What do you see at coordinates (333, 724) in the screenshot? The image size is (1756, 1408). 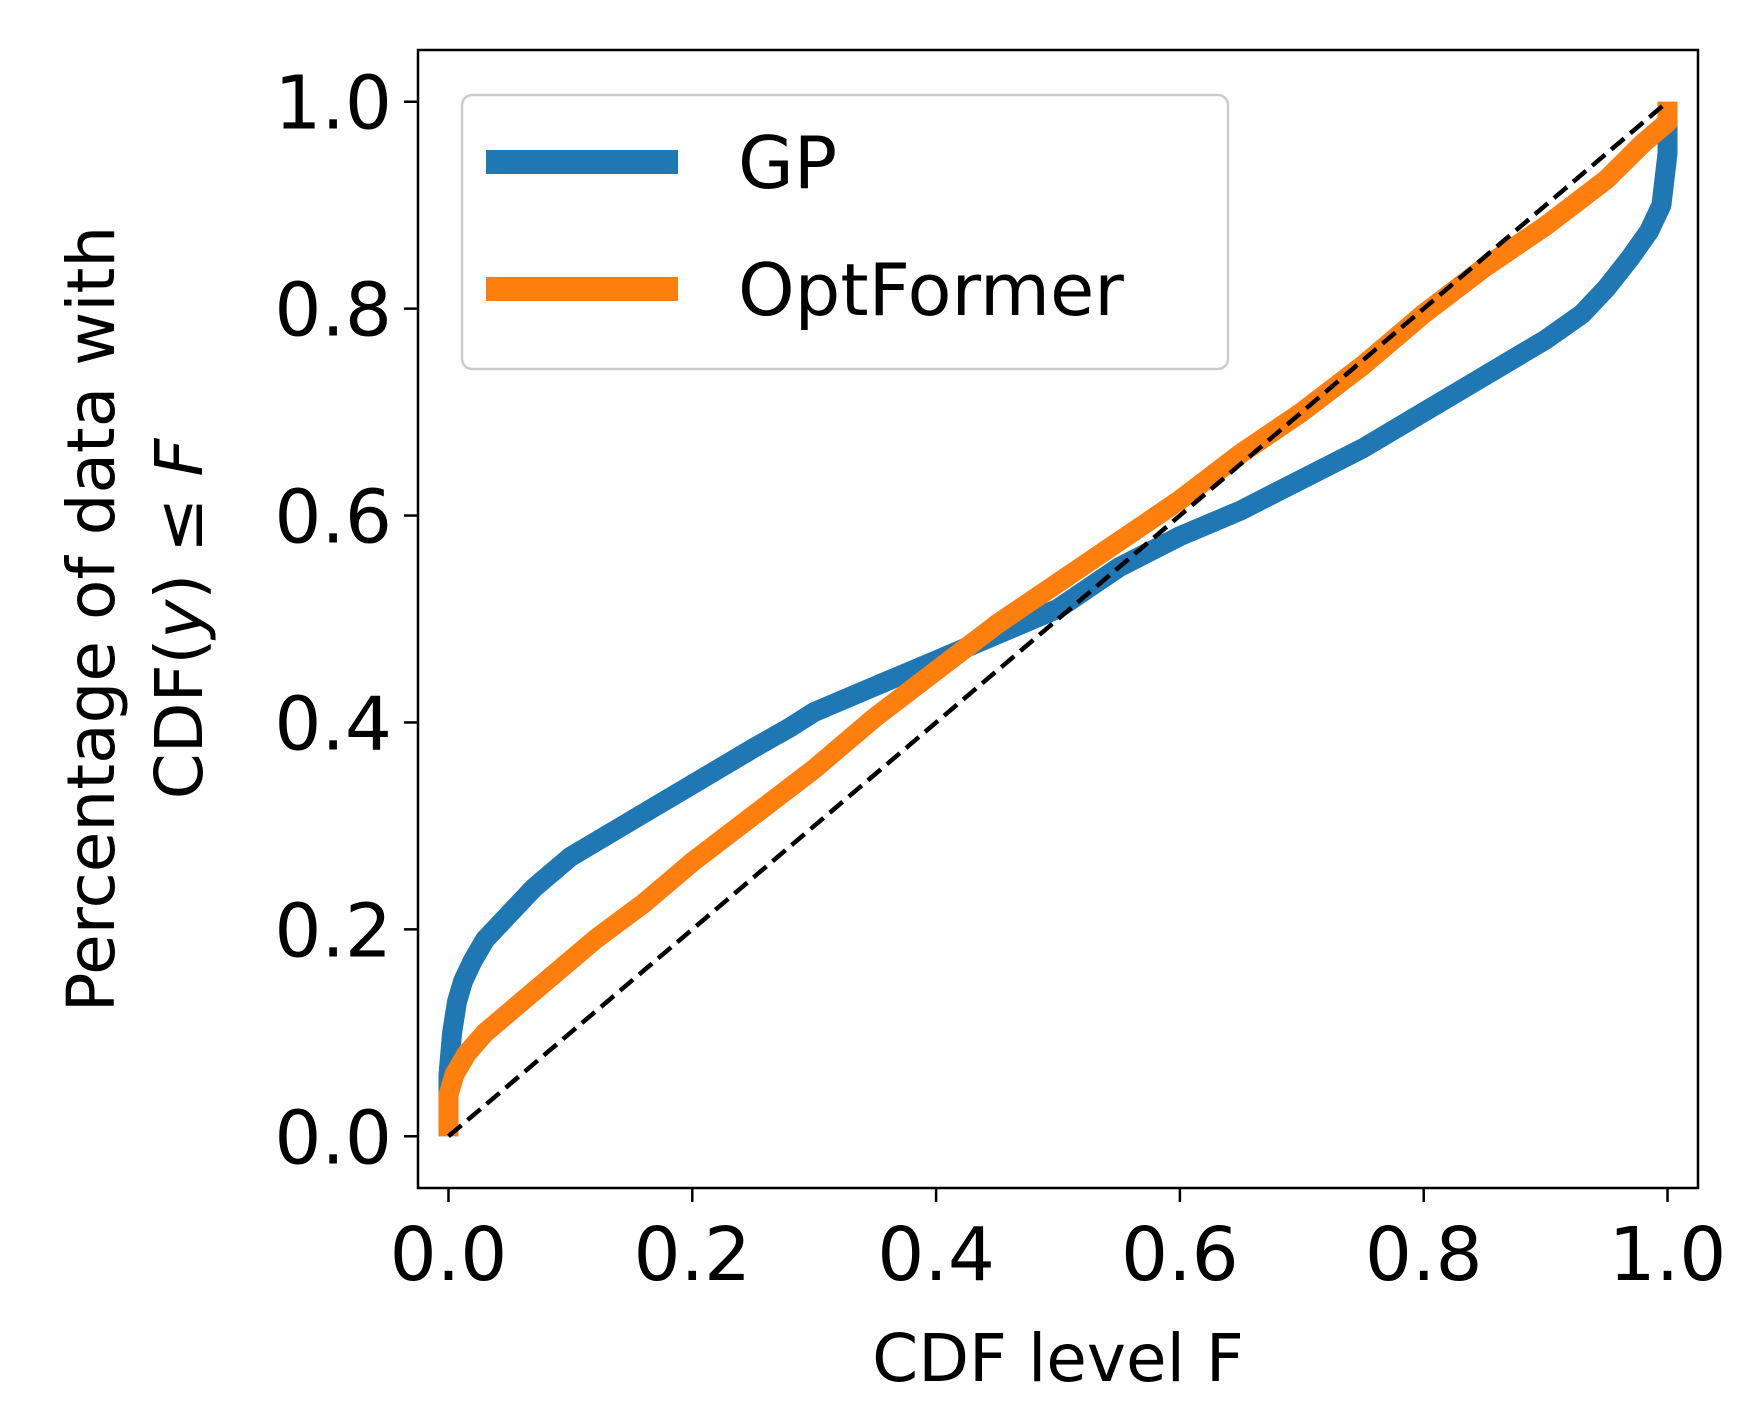 I see `y-tick-label: 0.4` at bounding box center [333, 724].